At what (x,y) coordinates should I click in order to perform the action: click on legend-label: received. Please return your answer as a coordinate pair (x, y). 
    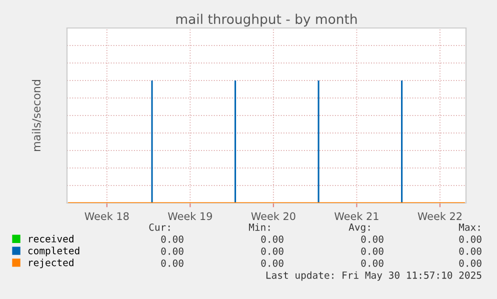
    Looking at the image, I should click on (51, 238).